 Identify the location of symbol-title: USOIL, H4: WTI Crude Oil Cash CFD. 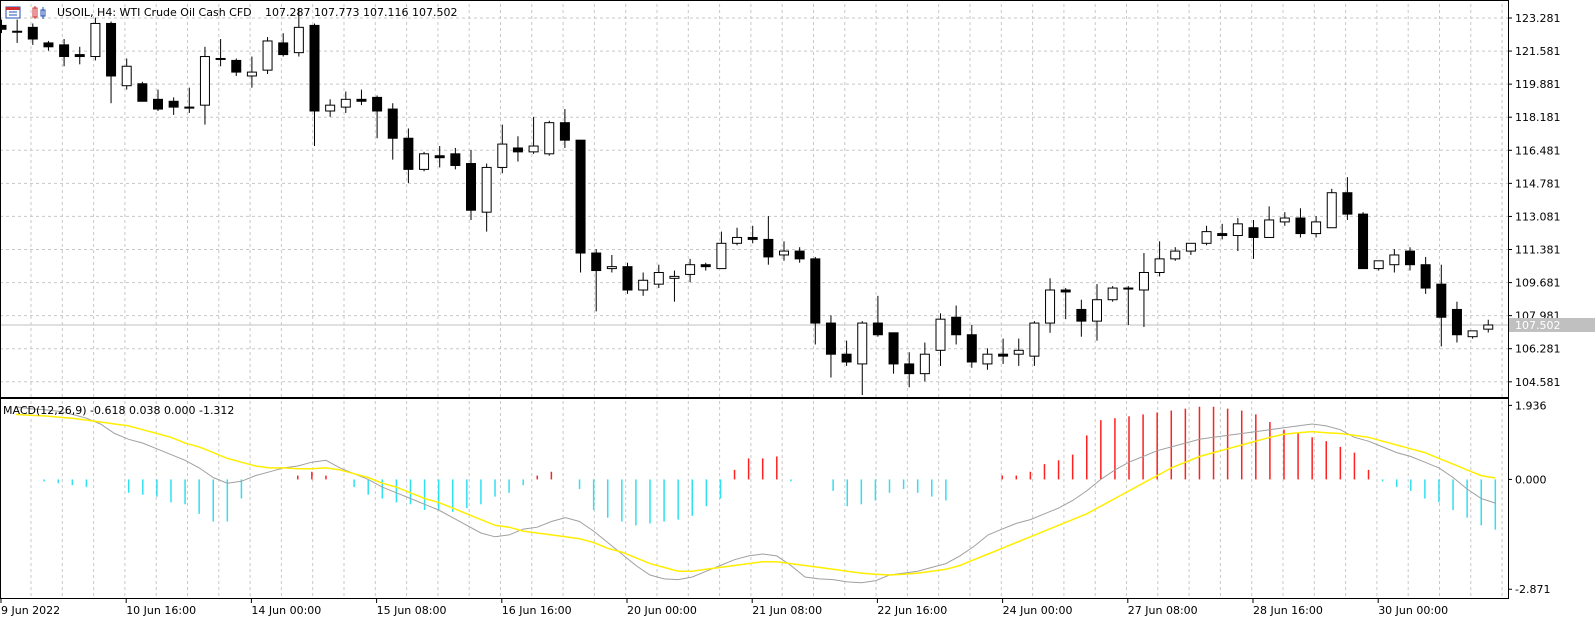
(154, 12).